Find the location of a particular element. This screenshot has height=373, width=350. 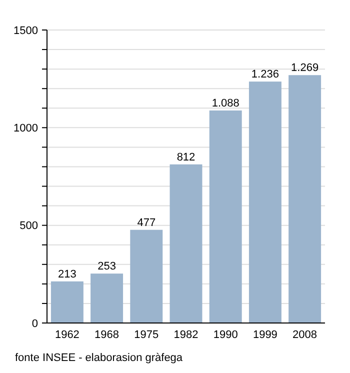

data-label: 253 is located at coordinates (107, 266).